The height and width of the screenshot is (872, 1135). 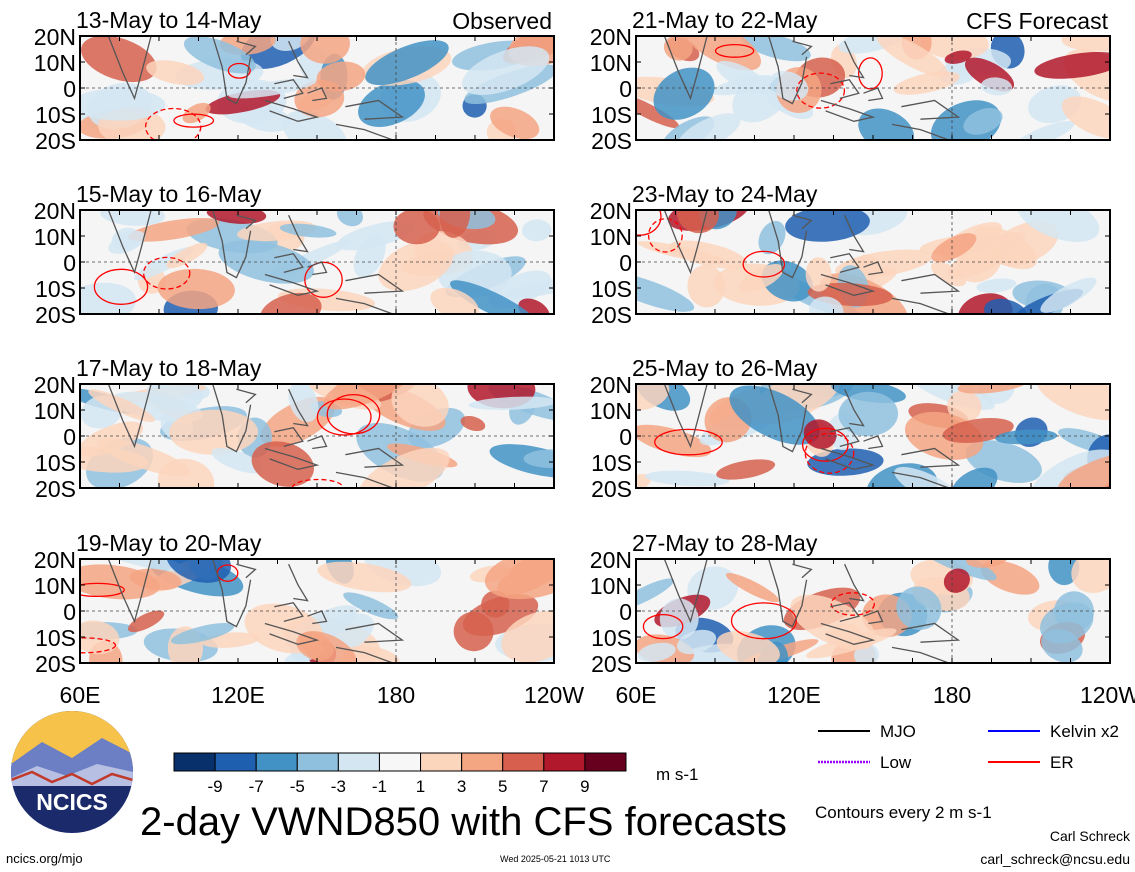 I want to click on colorbar: -9 -7 -5 -3 -1 1 3 5 7 9 m s-1, so click(x=436, y=774).